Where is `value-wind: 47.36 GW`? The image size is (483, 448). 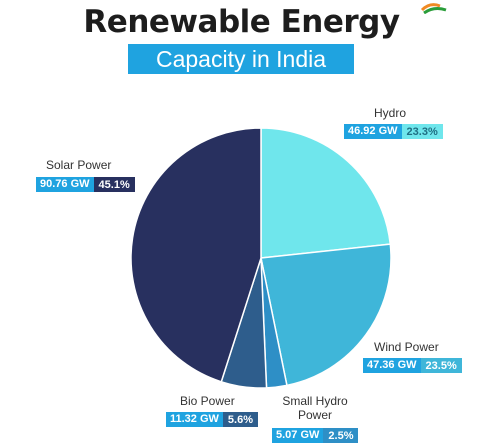
value-wind: 47.36 GW is located at coordinates (392, 365).